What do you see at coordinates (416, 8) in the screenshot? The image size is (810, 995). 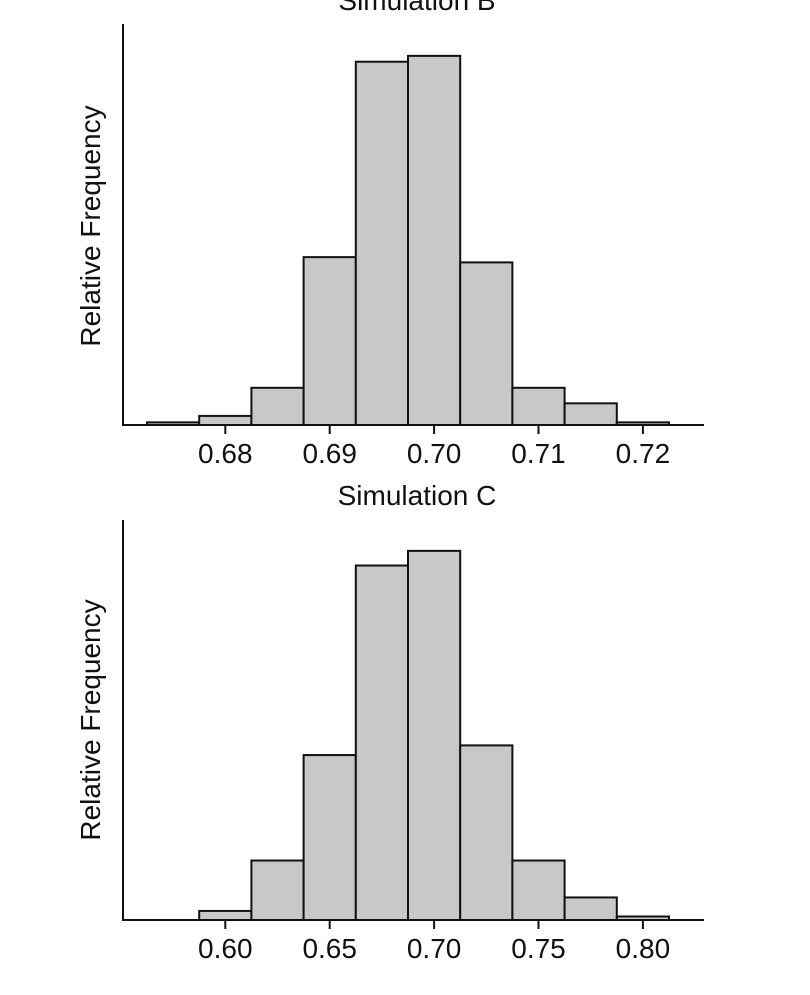 I see `chart-title: Simulation B` at bounding box center [416, 8].